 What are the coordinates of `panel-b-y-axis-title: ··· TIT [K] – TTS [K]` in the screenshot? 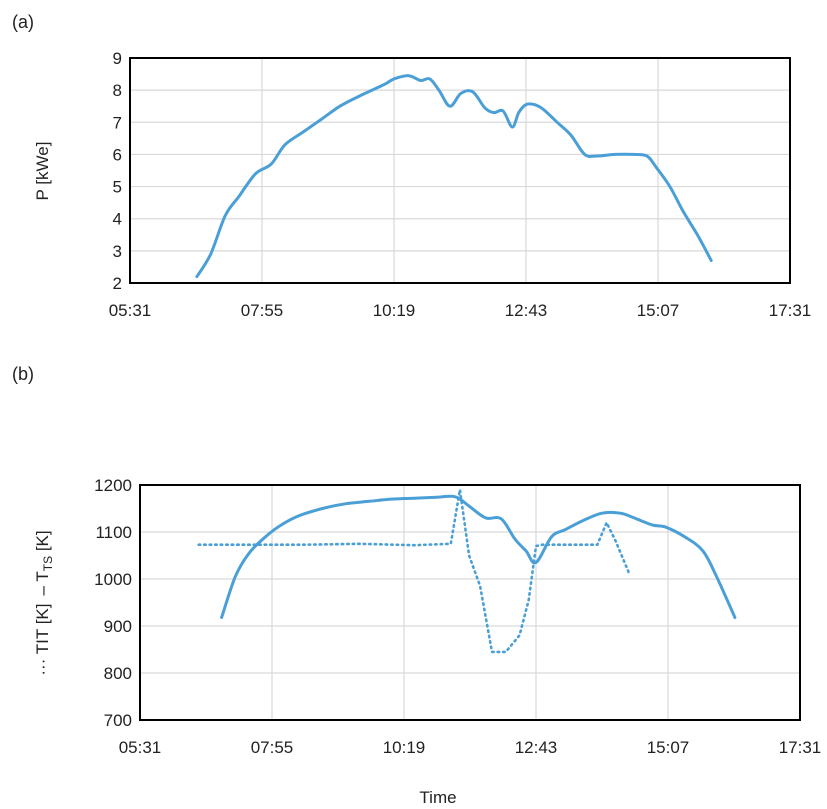 It's located at (44, 602).